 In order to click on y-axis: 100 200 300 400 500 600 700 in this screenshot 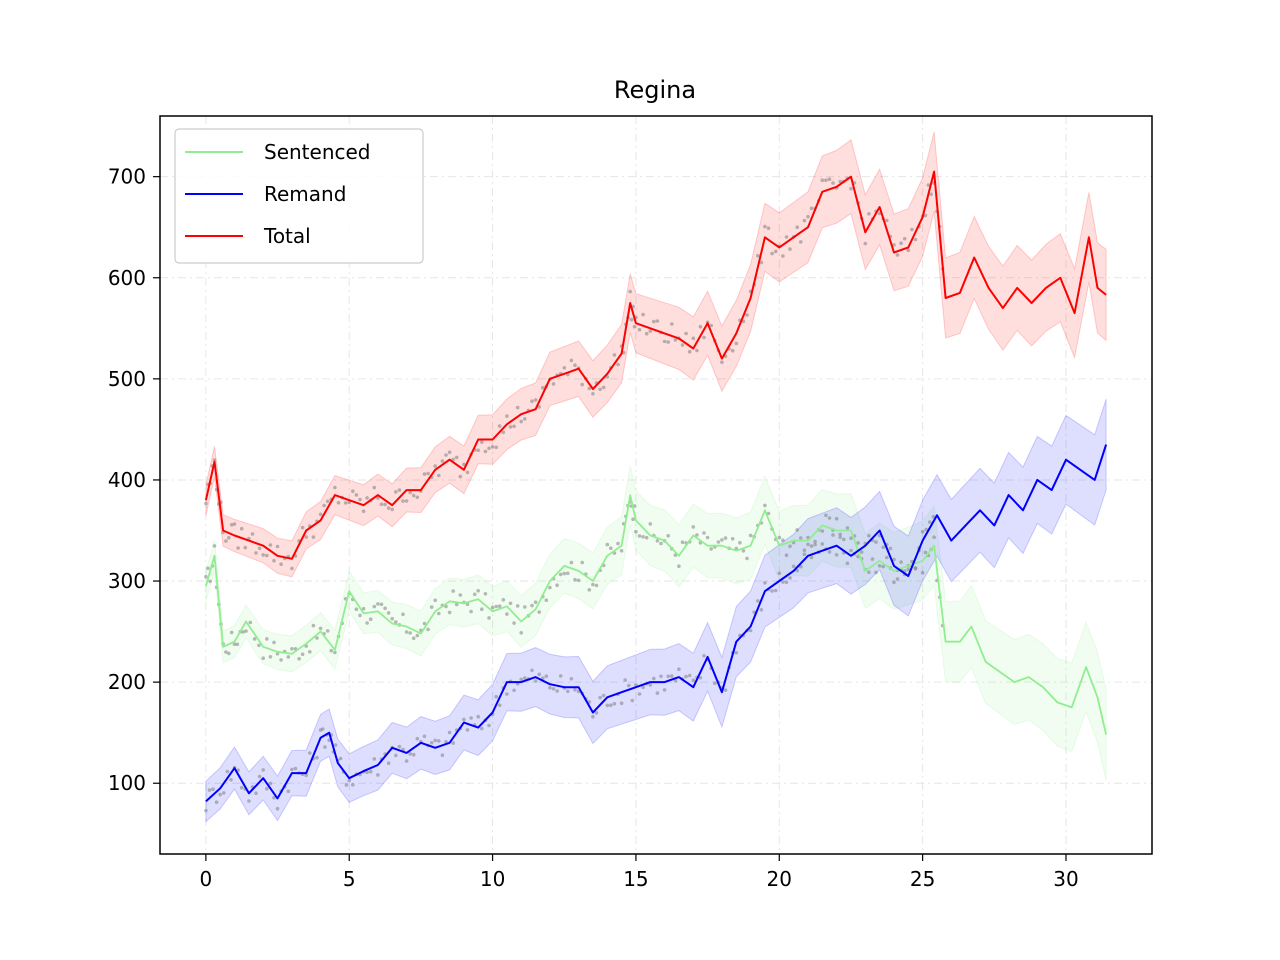, I will do `click(134, 480)`.